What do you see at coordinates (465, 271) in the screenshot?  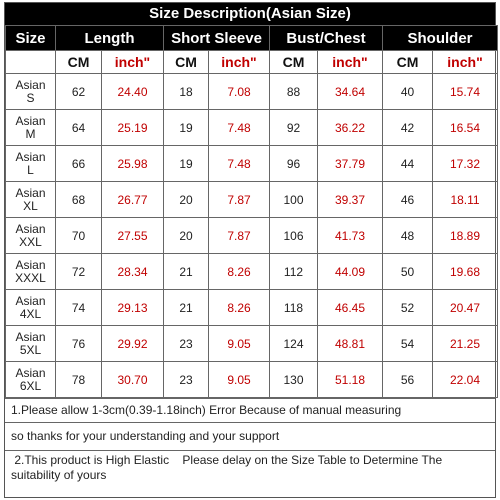 I see `shoulder-inch-cell: 19.68` at bounding box center [465, 271].